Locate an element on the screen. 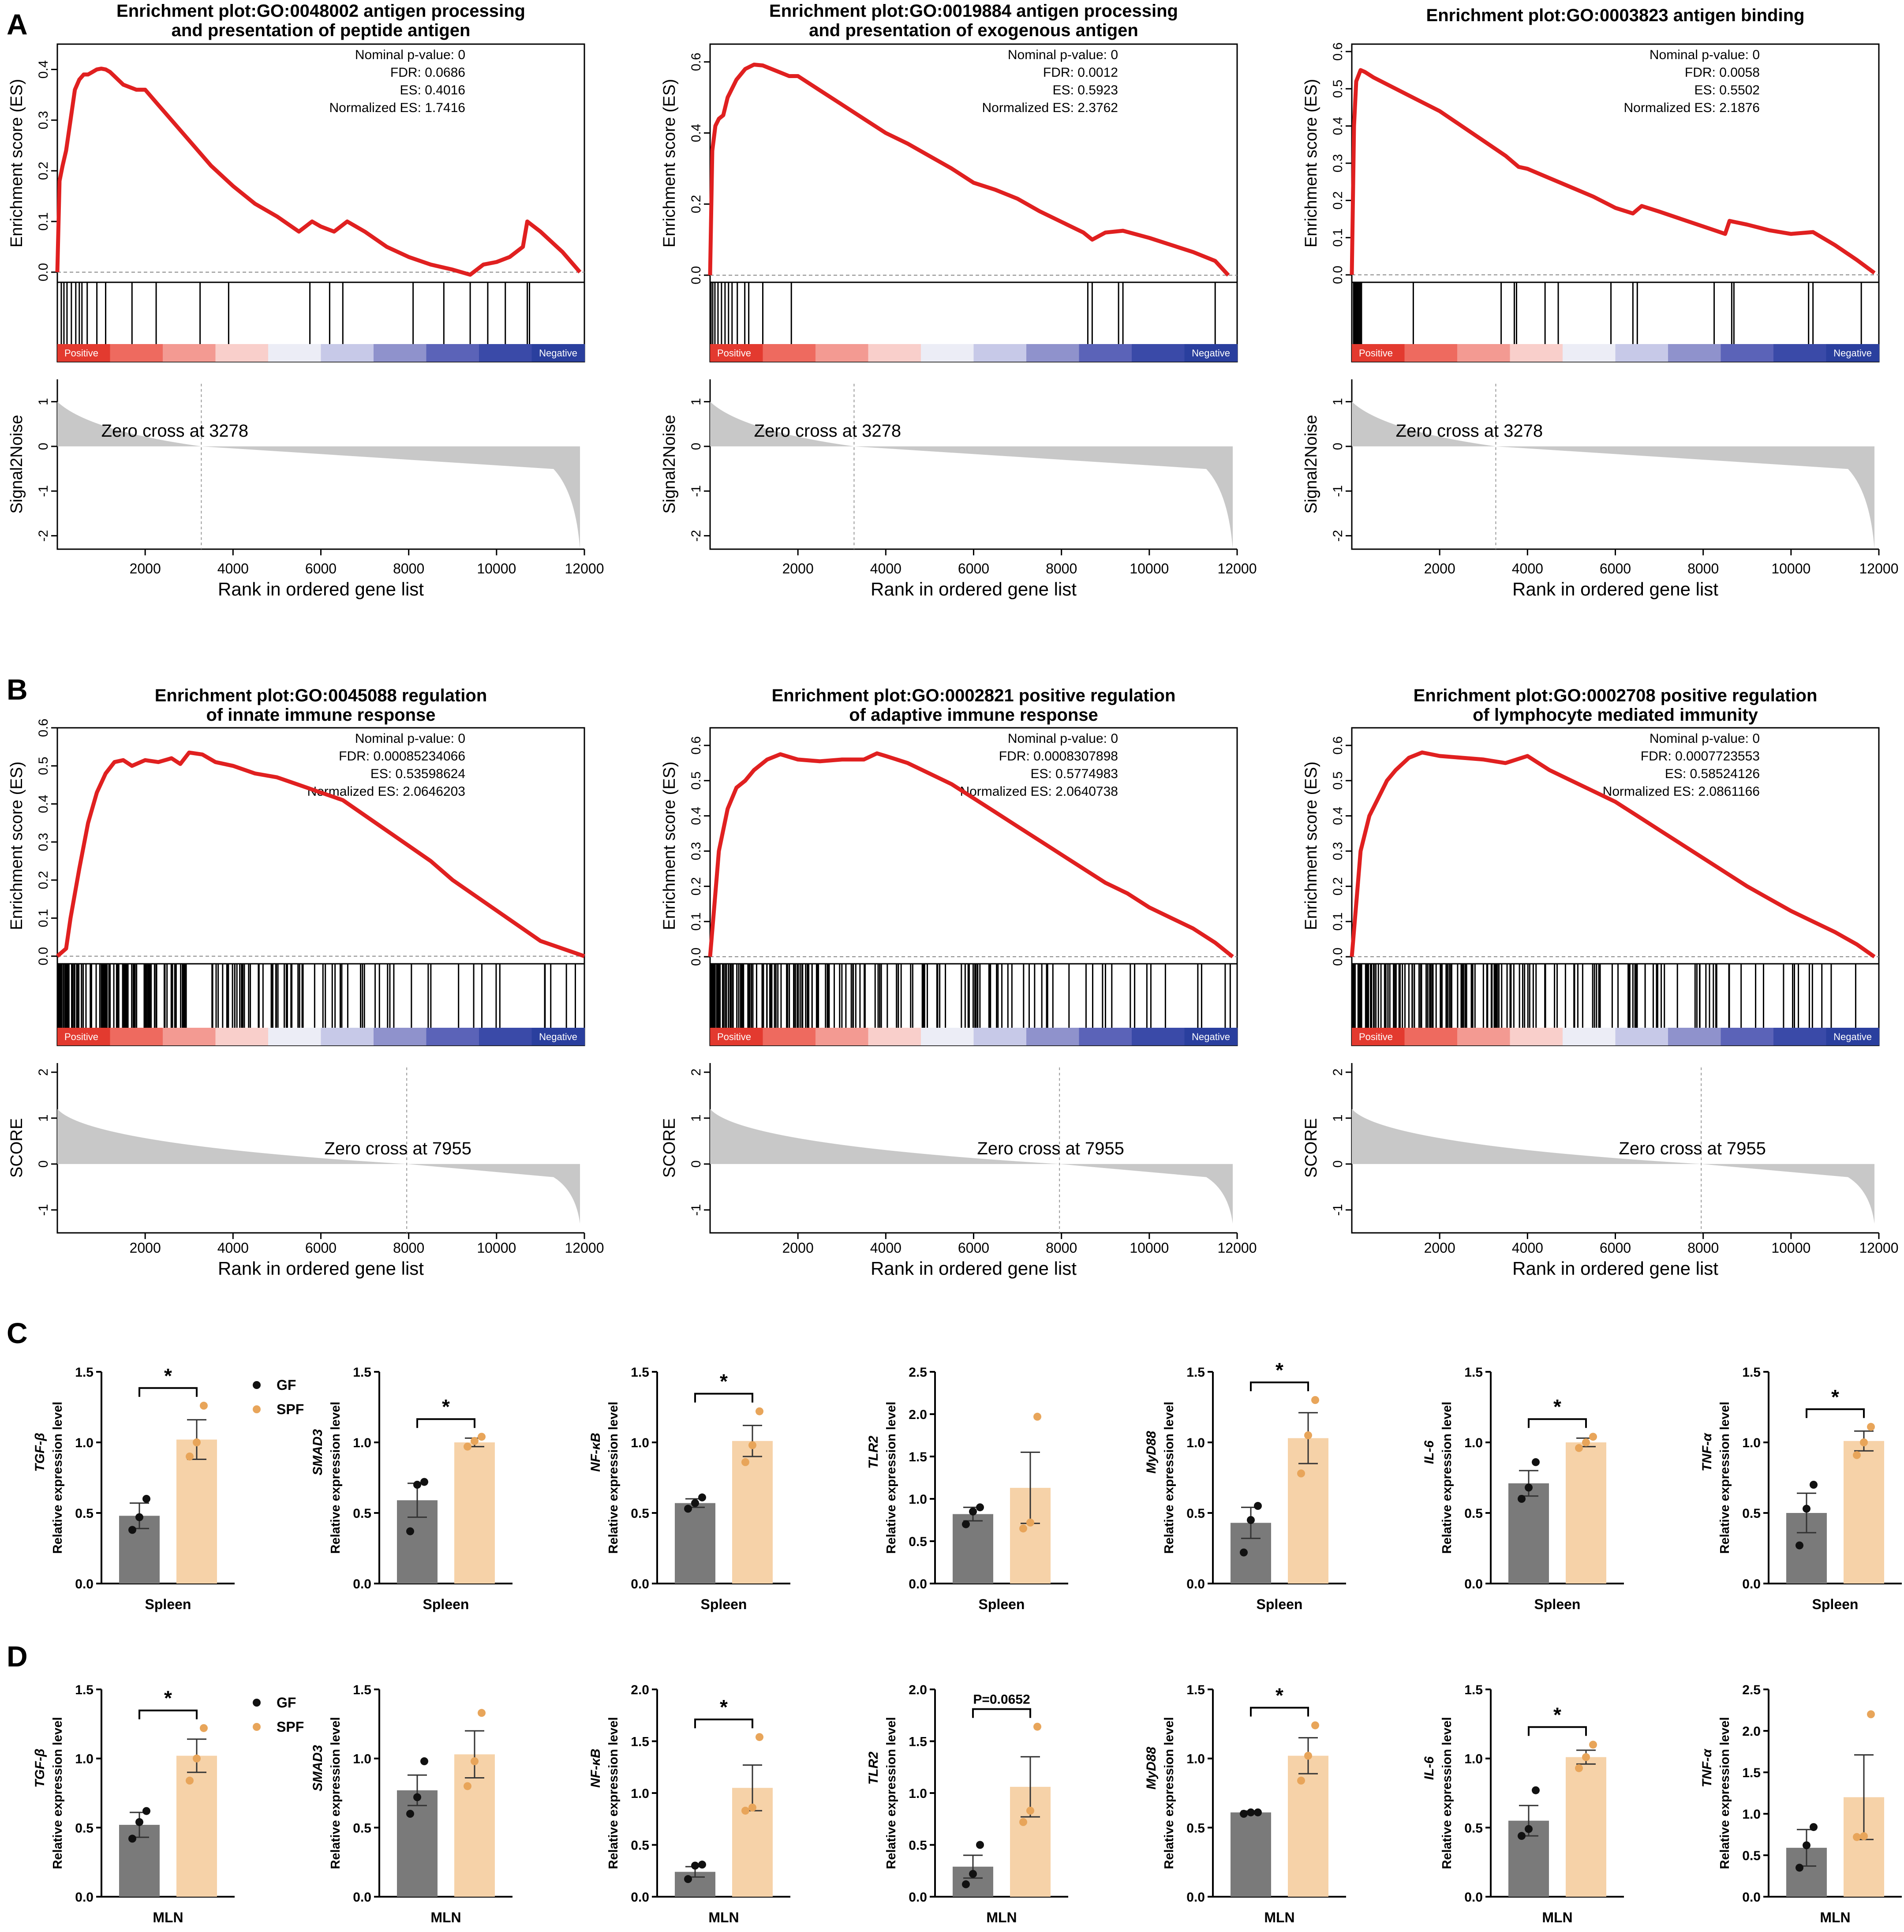  signal-y-tick-label: 1 is located at coordinates (1338, 1118).